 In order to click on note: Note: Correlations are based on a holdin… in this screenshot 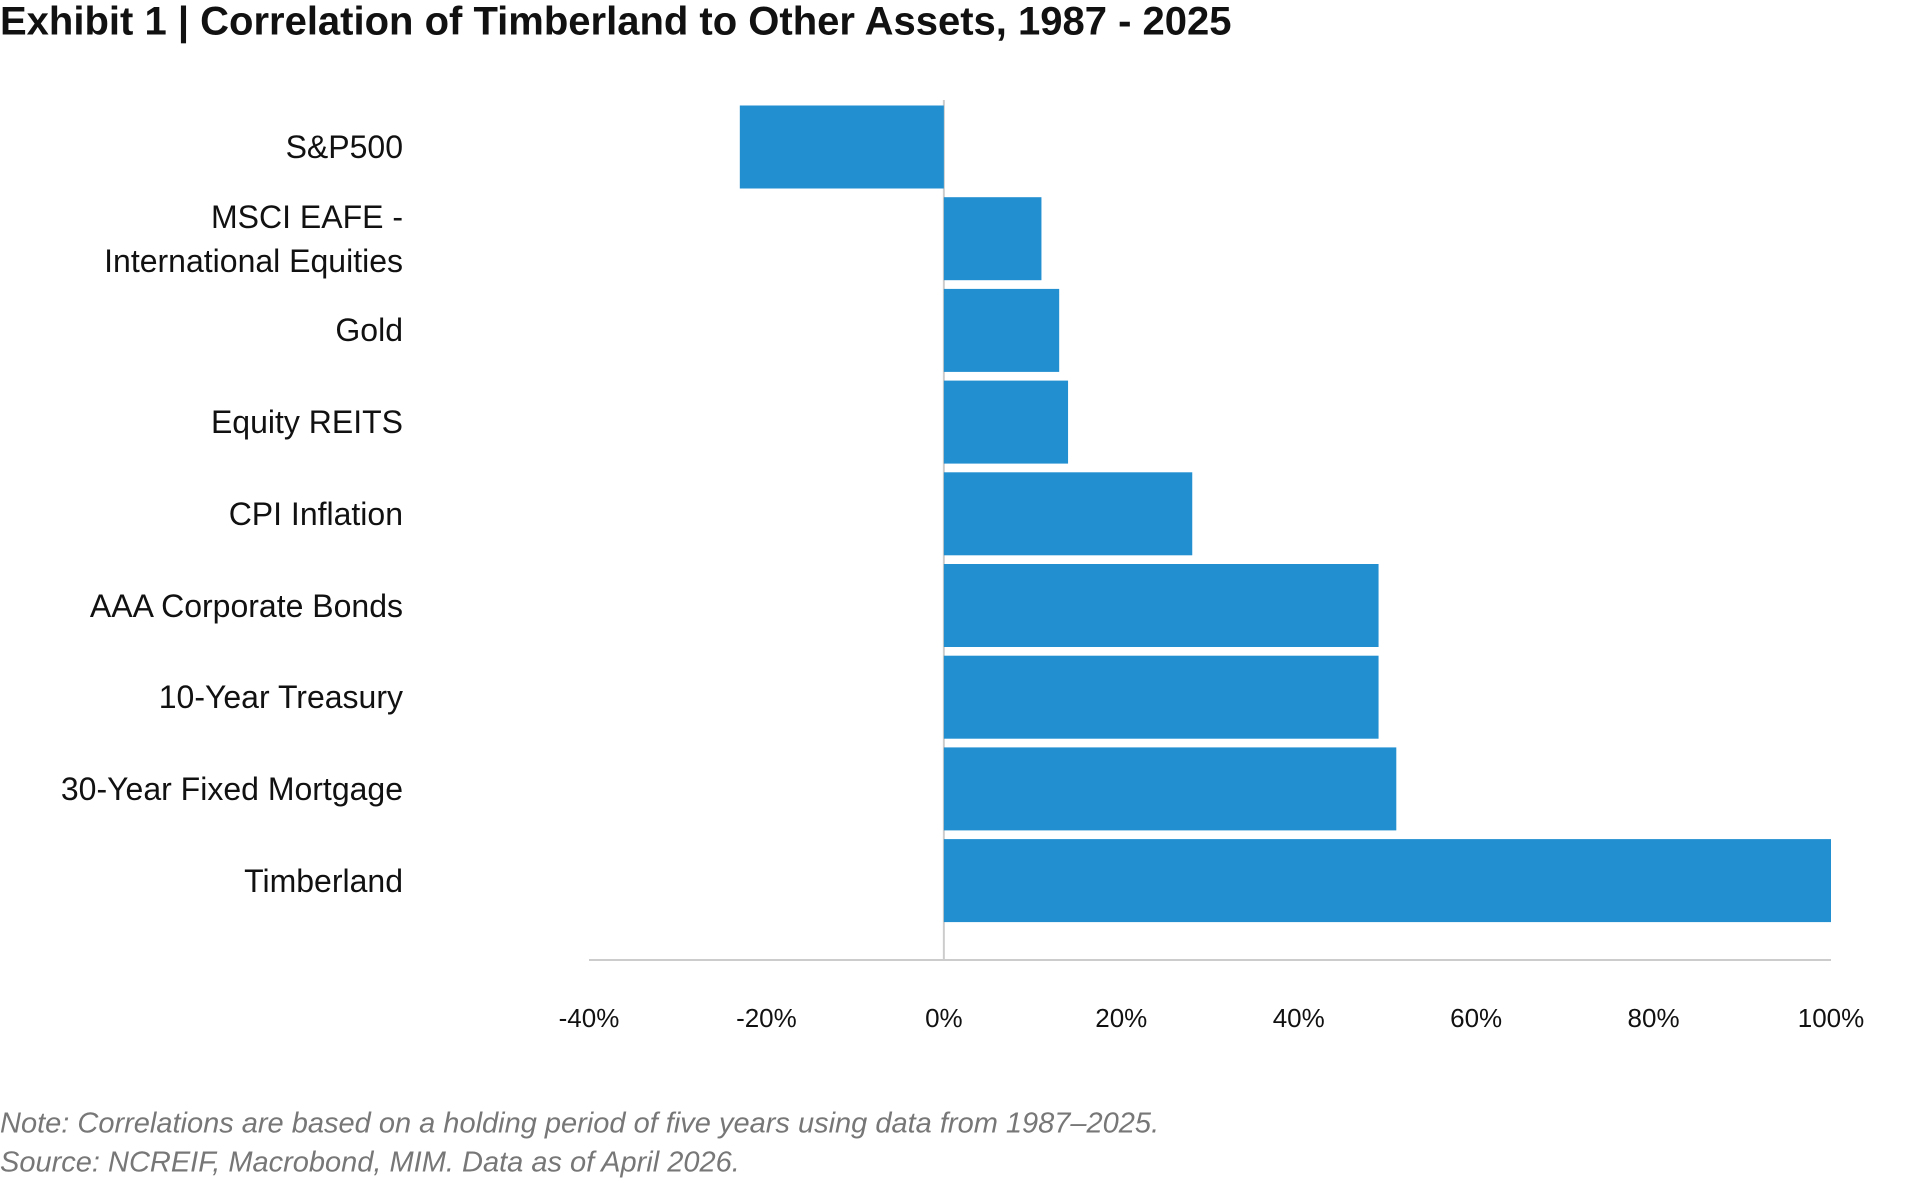, I will do `click(579, 1124)`.